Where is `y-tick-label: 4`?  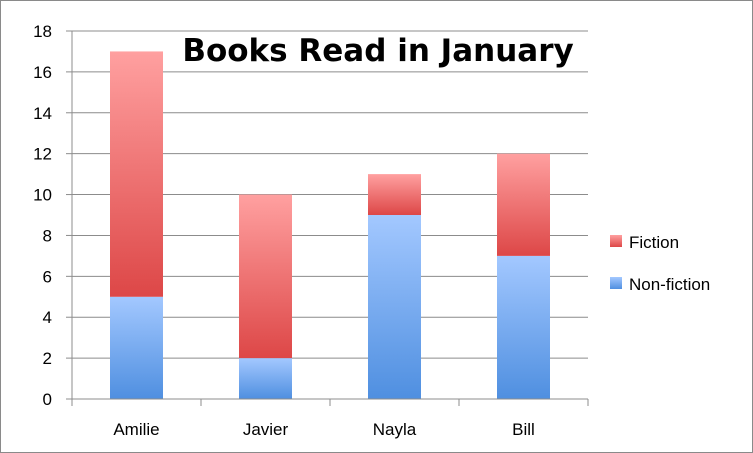
y-tick-label: 4 is located at coordinates (47, 317).